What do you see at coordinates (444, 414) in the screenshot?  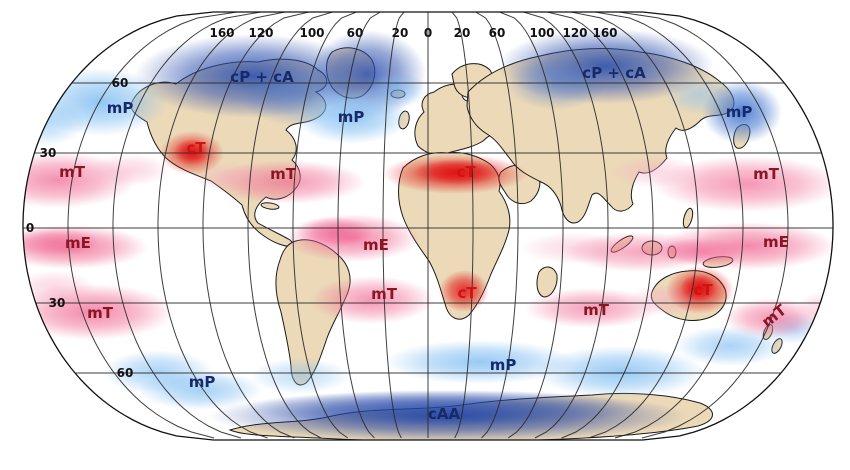 I see `air-mass-label-cAA: cAA` at bounding box center [444, 414].